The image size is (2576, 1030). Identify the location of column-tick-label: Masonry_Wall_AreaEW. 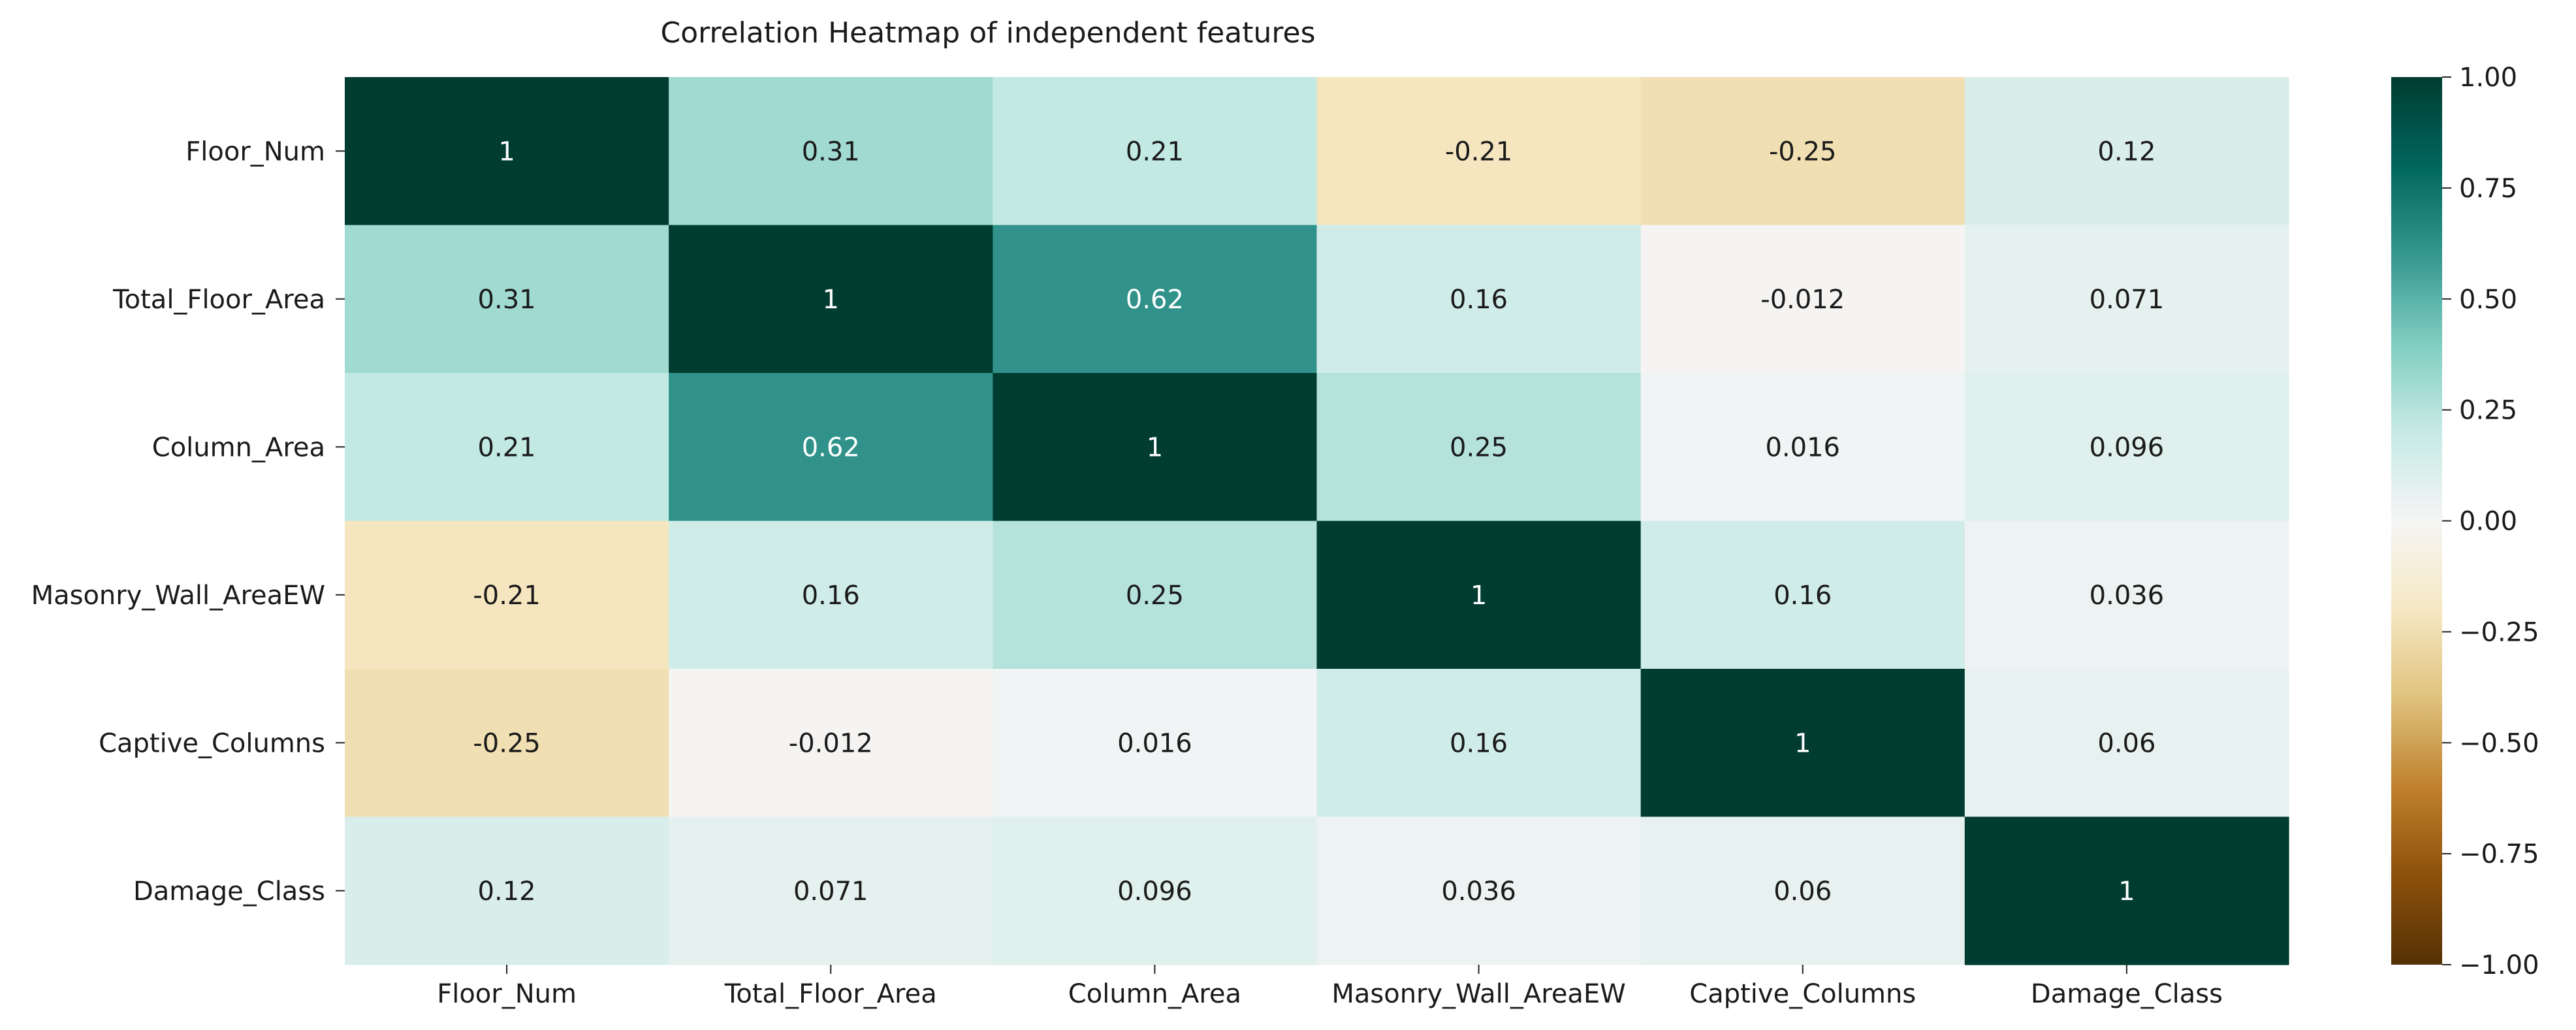
(1478, 994).